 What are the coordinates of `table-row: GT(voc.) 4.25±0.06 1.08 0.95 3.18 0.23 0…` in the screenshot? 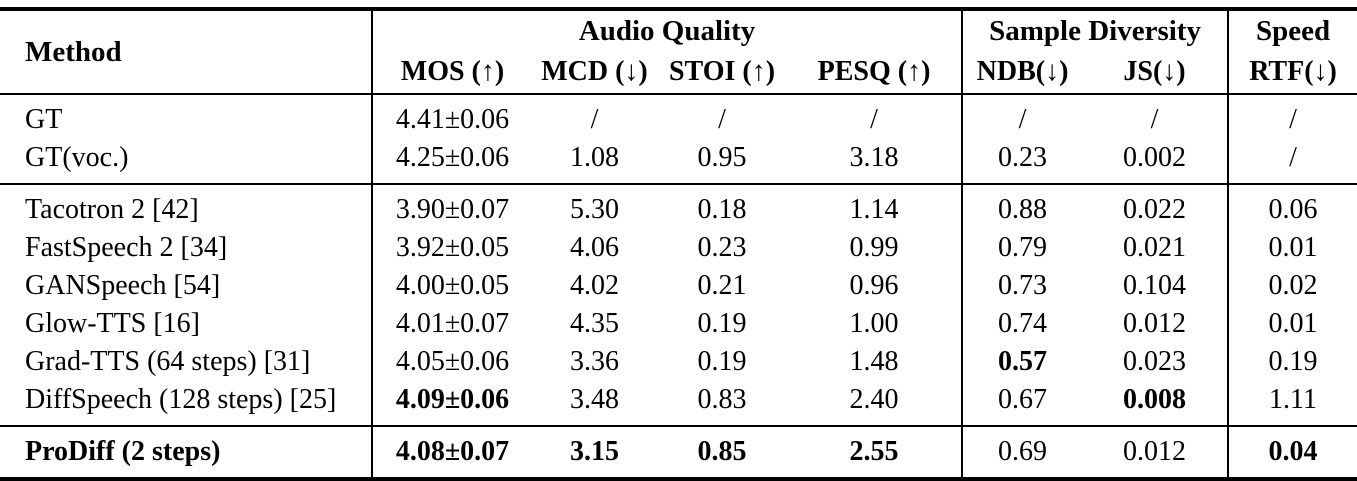 It's located at (678, 161).